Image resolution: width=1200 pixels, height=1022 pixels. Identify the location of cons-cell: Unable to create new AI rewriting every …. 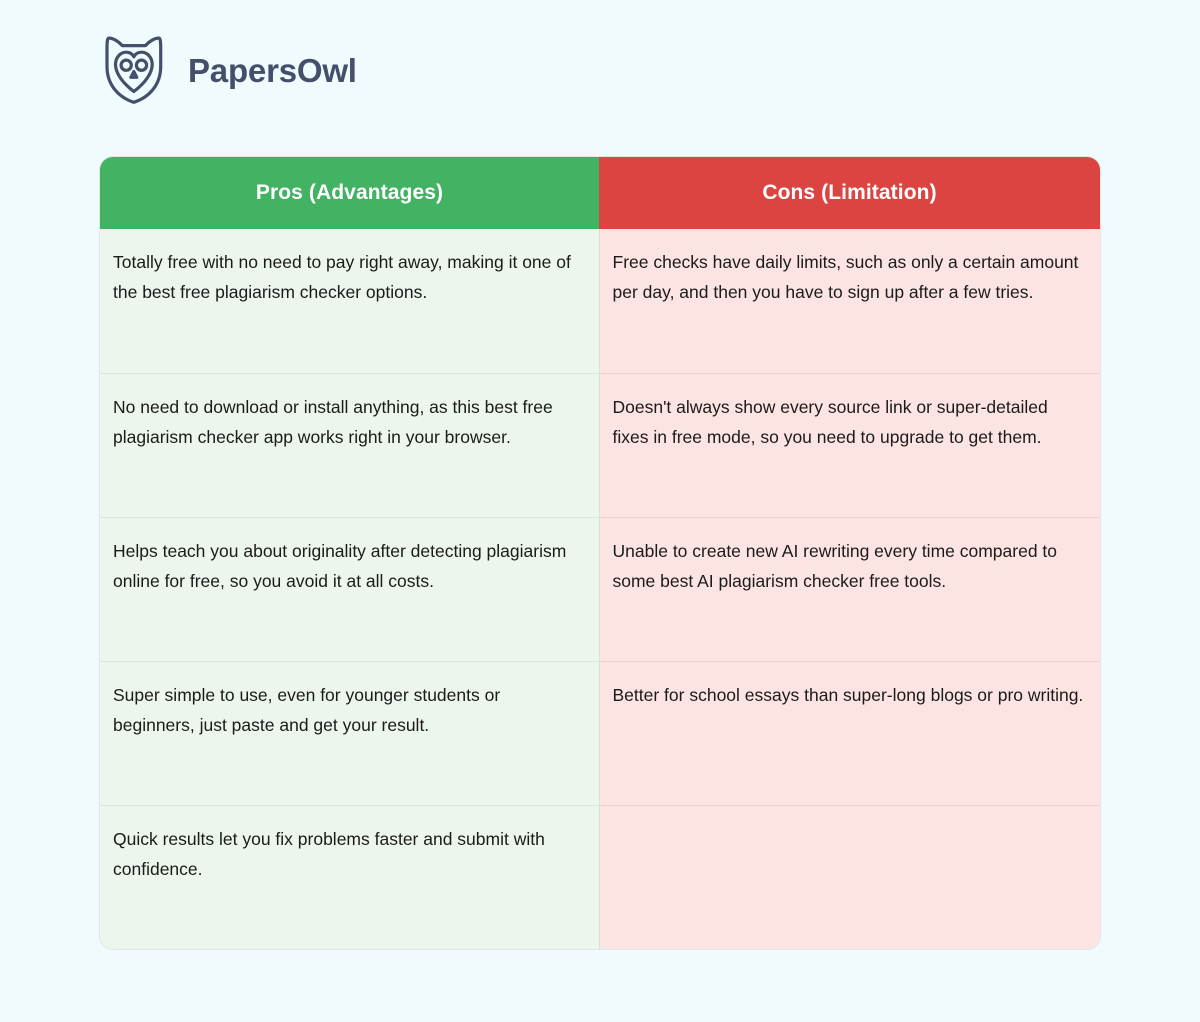
(849, 588).